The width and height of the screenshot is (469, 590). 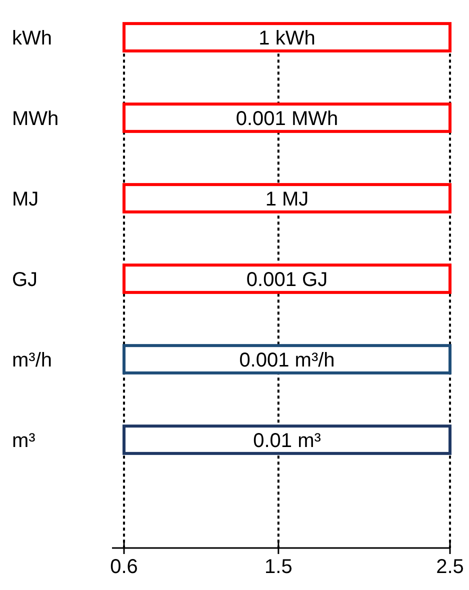 What do you see at coordinates (287, 38) in the screenshot?
I see `annotation: 1 kWh` at bounding box center [287, 38].